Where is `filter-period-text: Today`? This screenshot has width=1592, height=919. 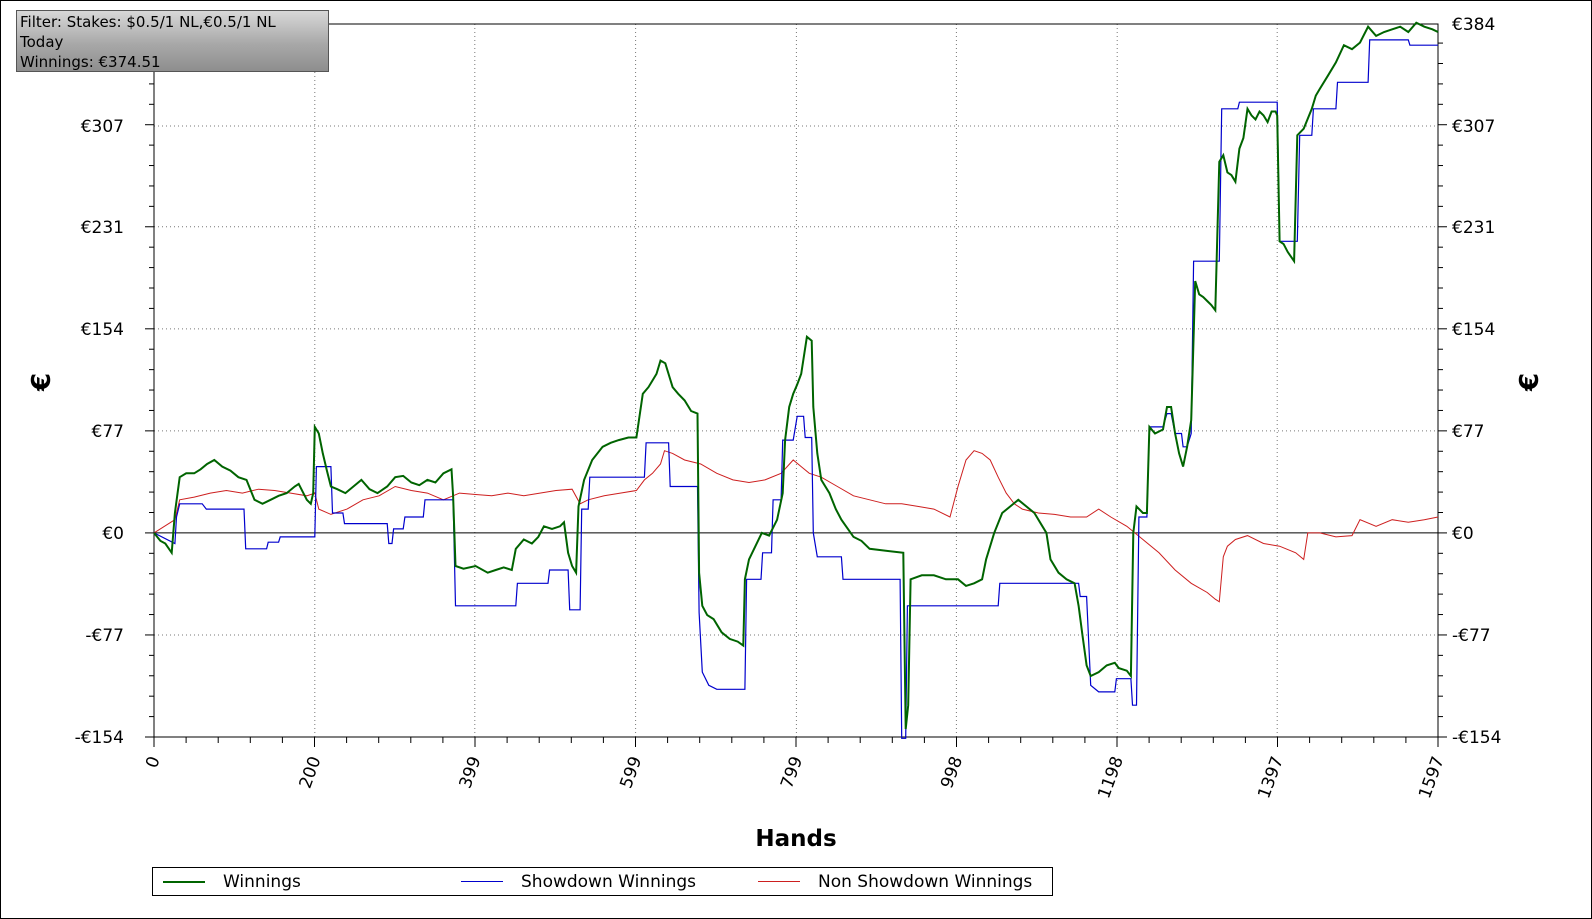
filter-period-text: Today is located at coordinates (42, 42).